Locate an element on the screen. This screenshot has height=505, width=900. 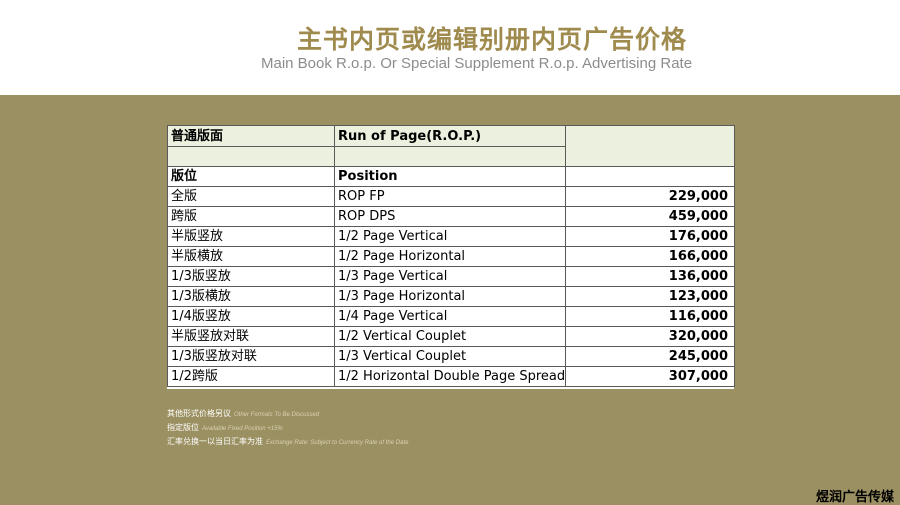
table-row: 半版竖放对联 1/2 Vertical Couplet 320,000 is located at coordinates (451, 336).